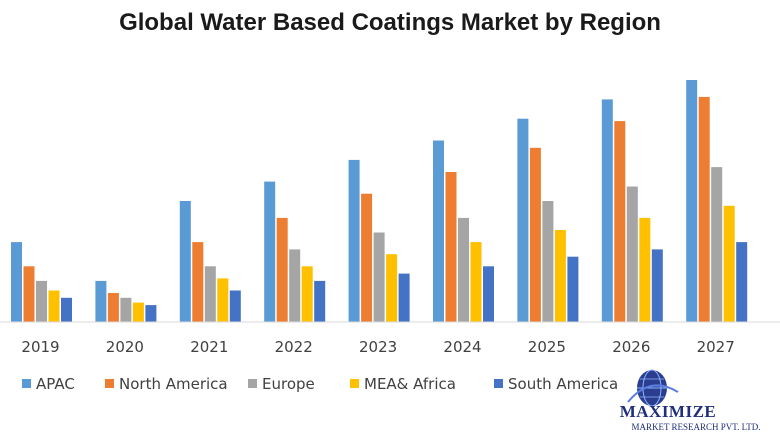 This screenshot has height=440, width=780. Describe the element at coordinates (742, 282) in the screenshot. I see `bar-south-america-2027` at that location.